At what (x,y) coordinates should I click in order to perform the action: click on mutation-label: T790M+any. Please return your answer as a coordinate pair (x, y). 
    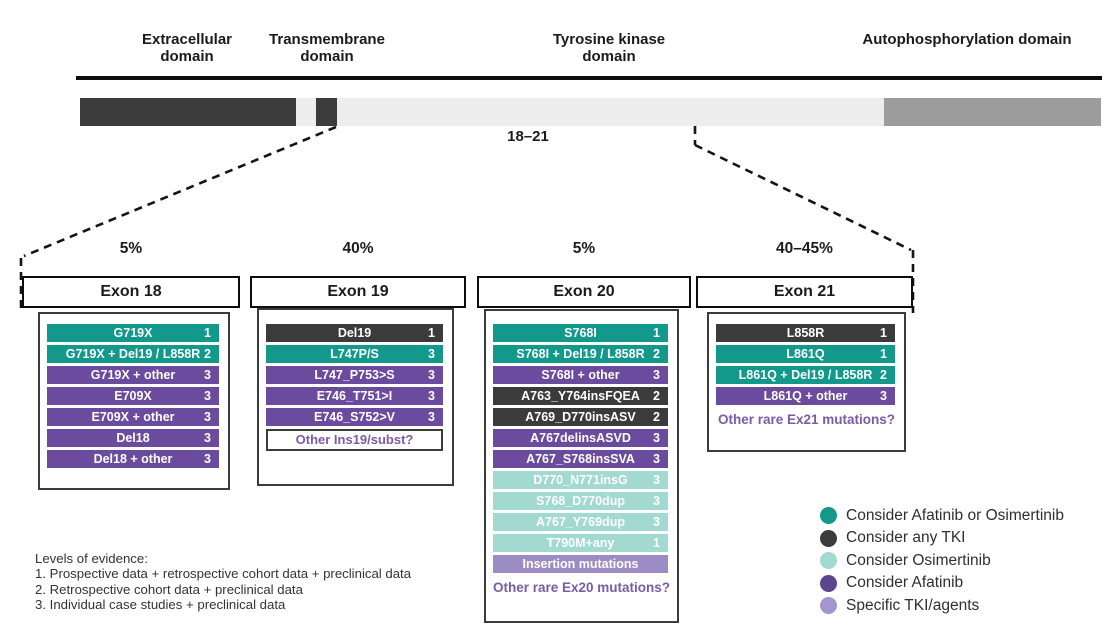
    Looking at the image, I should click on (580, 543).